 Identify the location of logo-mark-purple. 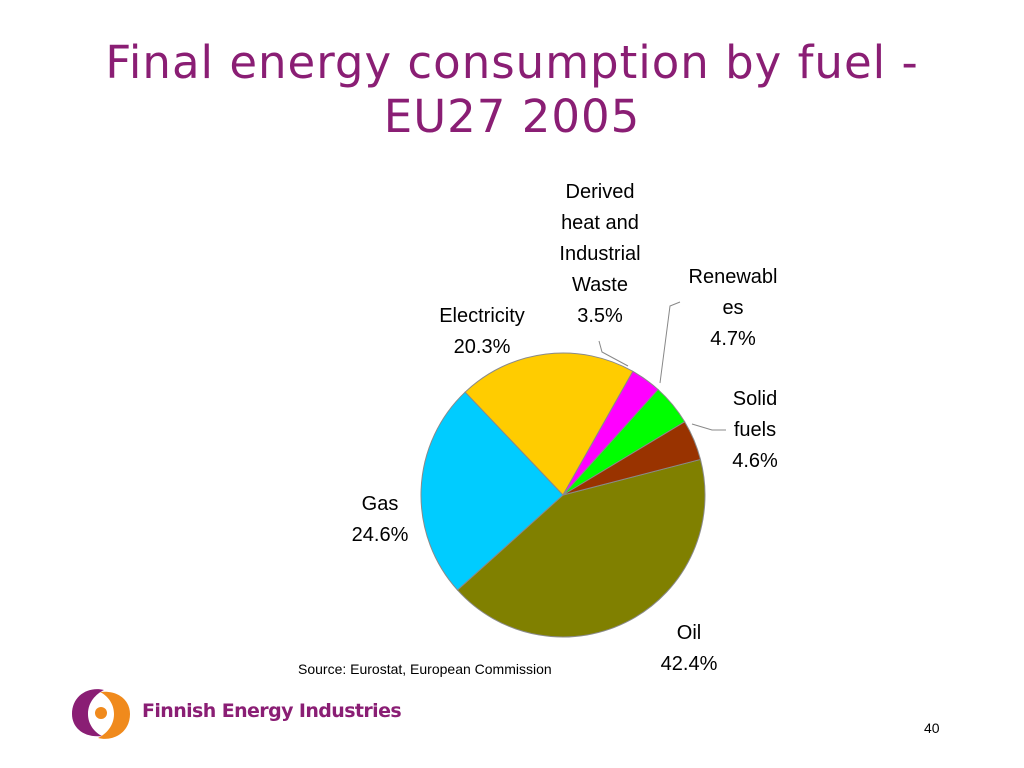
(88, 713).